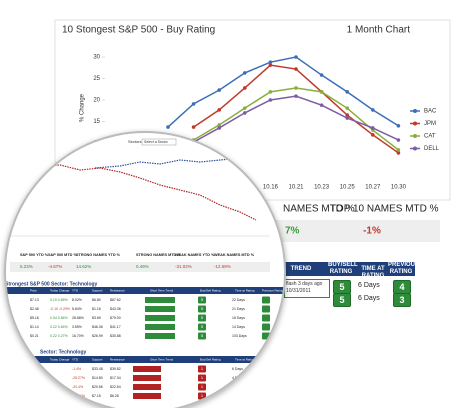 The width and height of the screenshot is (461, 408). What do you see at coordinates (97, 336) in the screenshot?
I see `cell: $26.99` at bounding box center [97, 336].